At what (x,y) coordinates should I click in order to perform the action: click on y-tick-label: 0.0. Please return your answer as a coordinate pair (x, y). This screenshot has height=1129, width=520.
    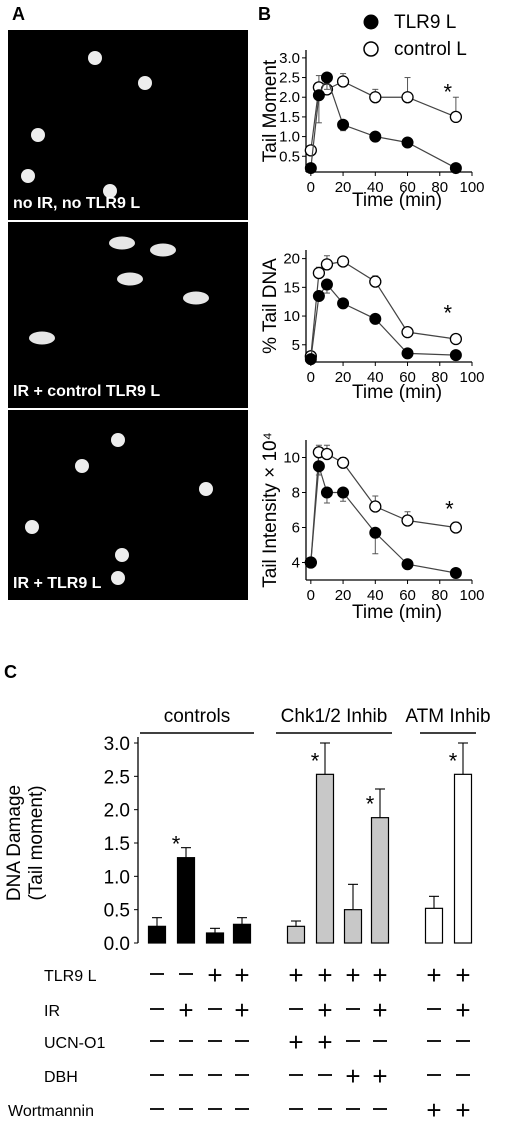
    Looking at the image, I should click on (117, 944).